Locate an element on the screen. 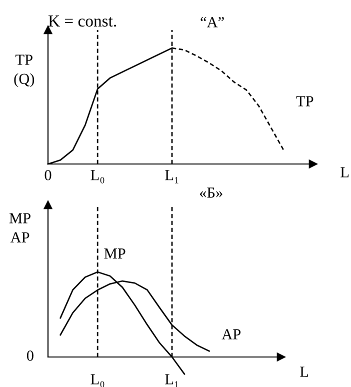 The height and width of the screenshot is (387, 351). series-label: AP is located at coordinates (231, 334).